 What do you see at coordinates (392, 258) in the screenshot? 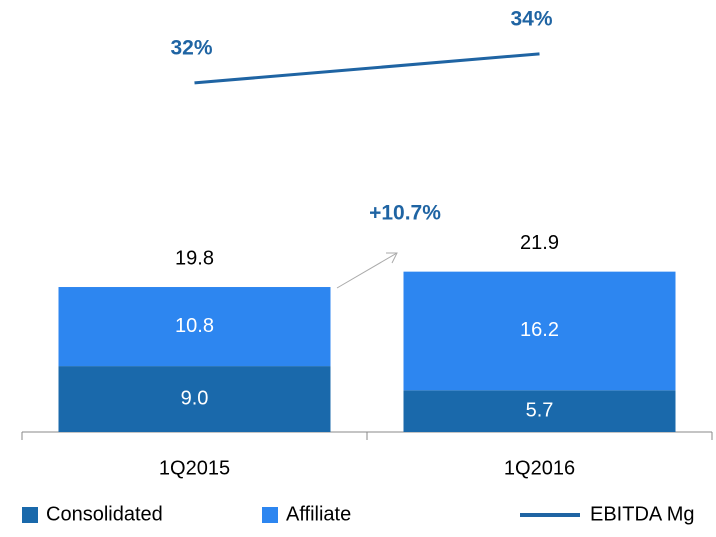
I see `growth-arrow-head` at bounding box center [392, 258].